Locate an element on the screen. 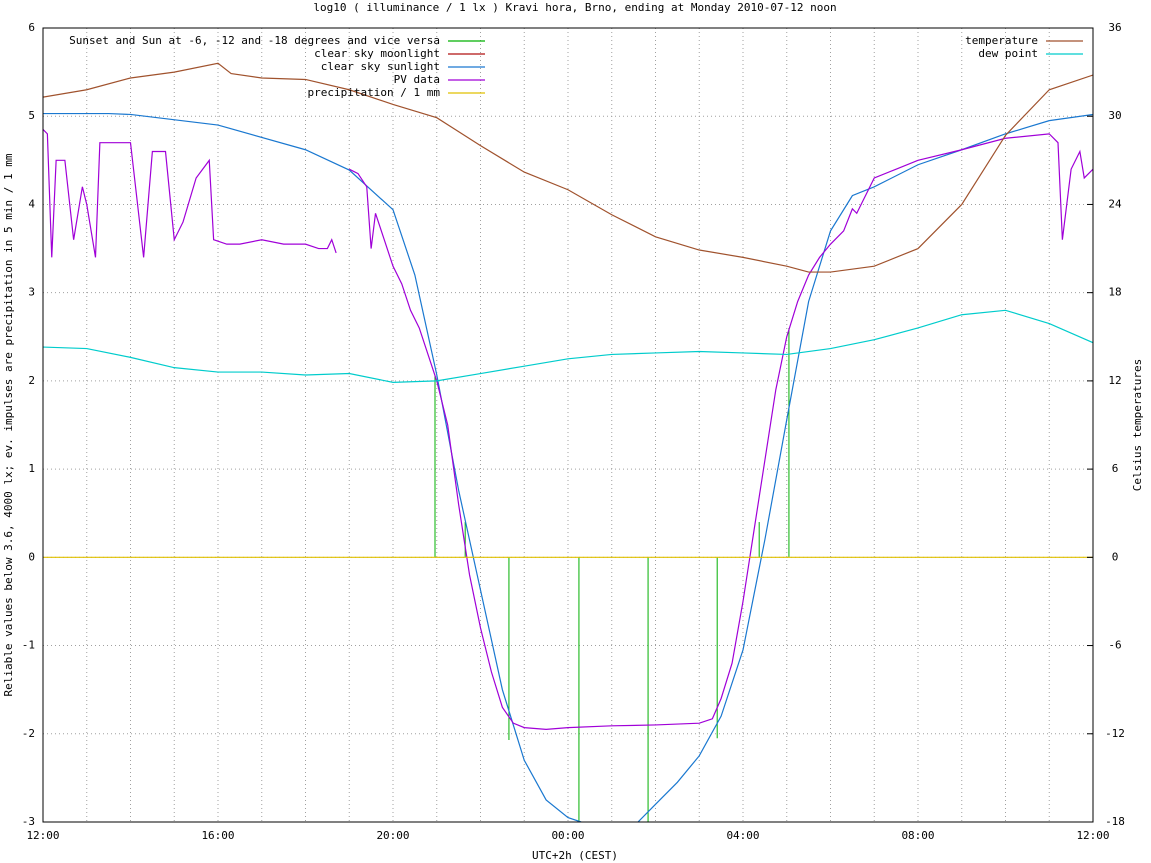 The width and height of the screenshot is (1151, 863). y2-tick-label: 12 is located at coordinates (1114, 380).